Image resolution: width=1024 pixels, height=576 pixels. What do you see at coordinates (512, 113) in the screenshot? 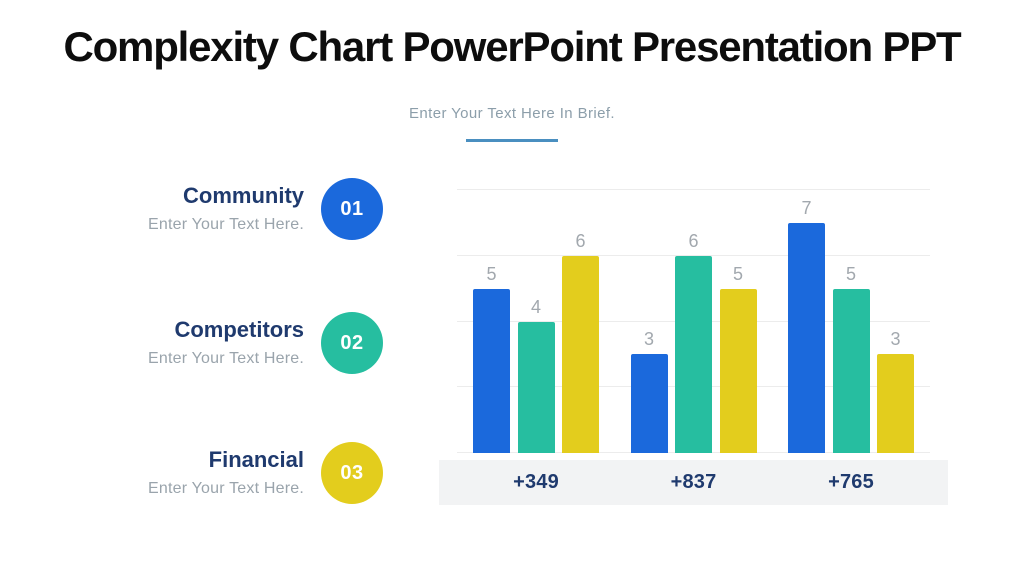
I see `slide-subtitle: Enter Your Text Here In Brief.` at bounding box center [512, 113].